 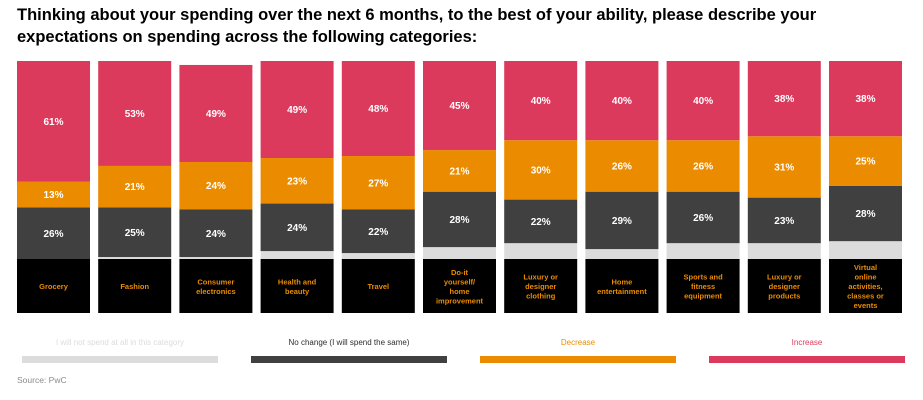 I want to click on bar-segment-no-change-travel, so click(x=378, y=231).